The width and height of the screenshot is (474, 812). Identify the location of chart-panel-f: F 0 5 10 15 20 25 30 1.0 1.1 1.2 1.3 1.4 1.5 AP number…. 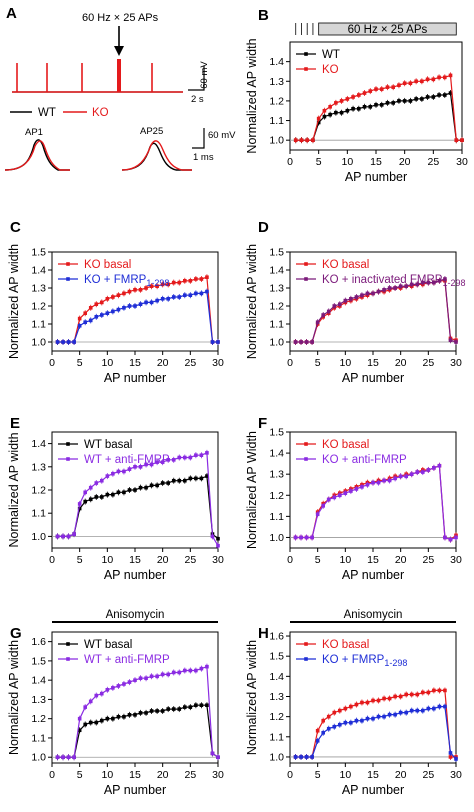
(353, 498).